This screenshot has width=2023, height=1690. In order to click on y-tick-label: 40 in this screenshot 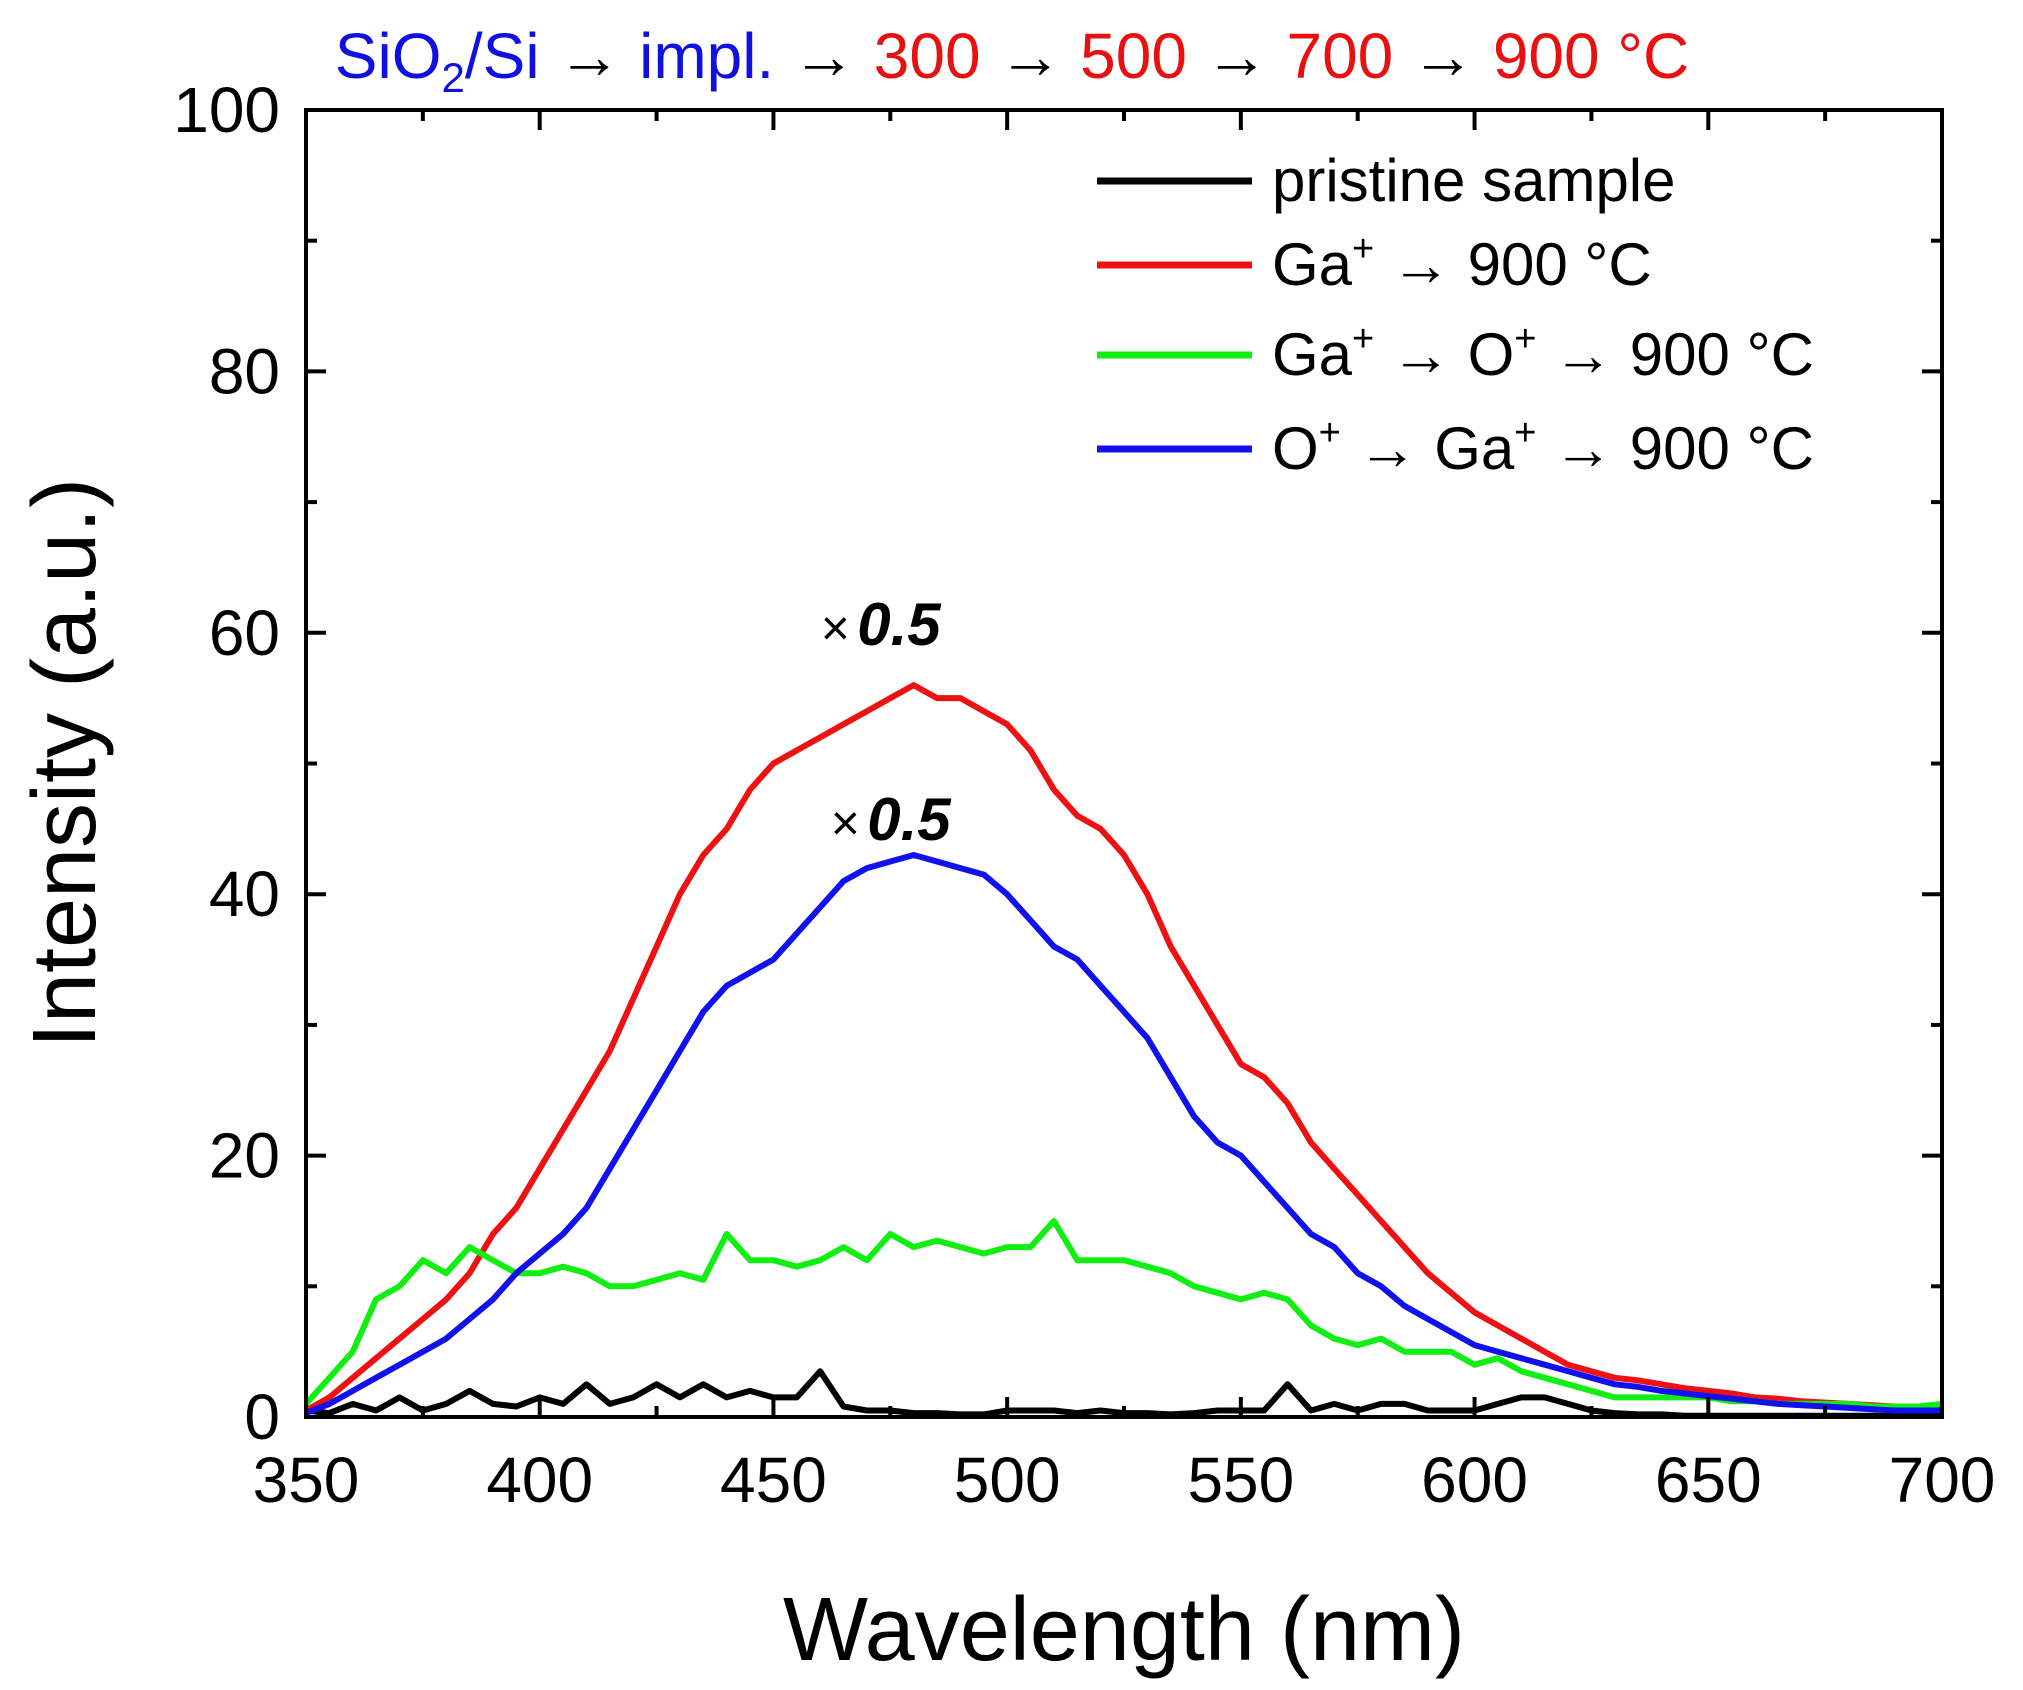, I will do `click(244, 894)`.